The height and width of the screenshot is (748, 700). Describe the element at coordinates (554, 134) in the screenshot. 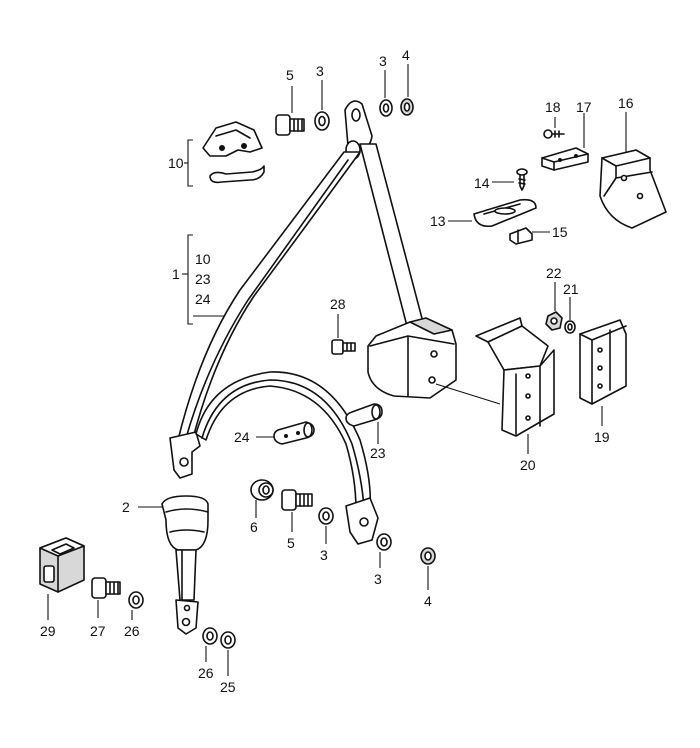

I see `part-18-screw` at that location.